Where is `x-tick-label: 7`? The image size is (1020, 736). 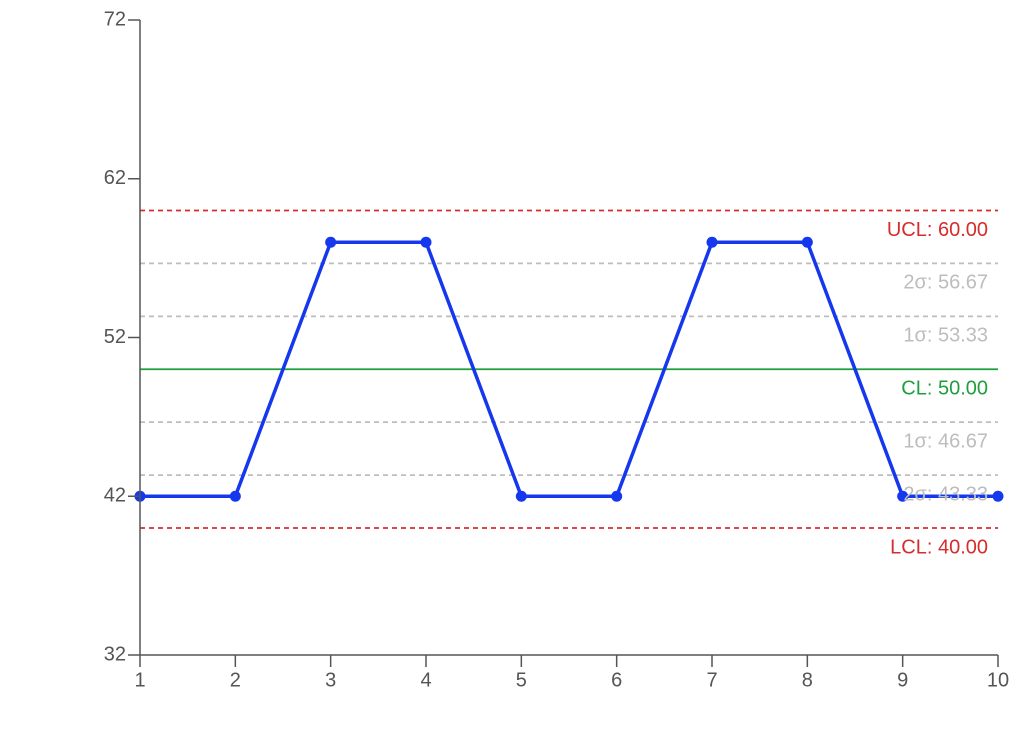 x-tick-label: 7 is located at coordinates (711, 680).